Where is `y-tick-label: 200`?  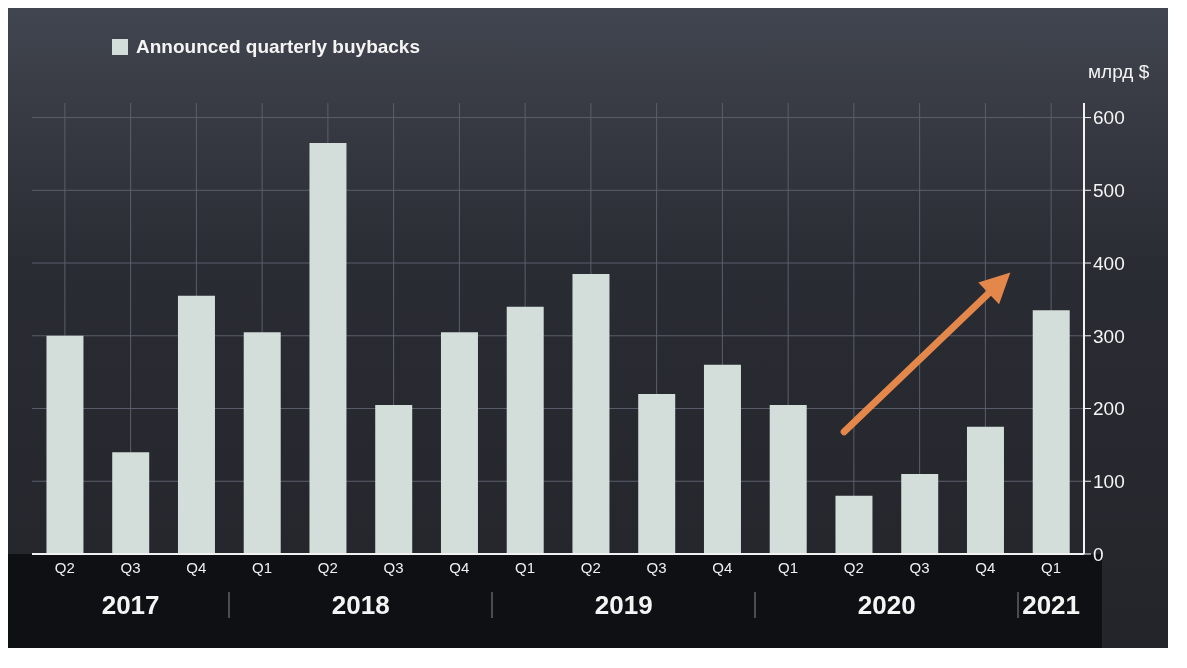 y-tick-label: 200 is located at coordinates (1109, 409).